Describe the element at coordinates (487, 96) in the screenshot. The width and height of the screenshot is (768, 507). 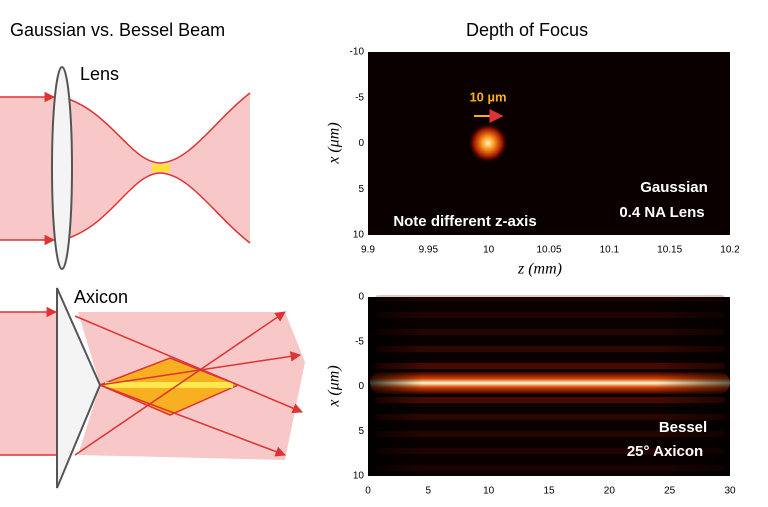
I see `scale-label: 10 µm` at that location.